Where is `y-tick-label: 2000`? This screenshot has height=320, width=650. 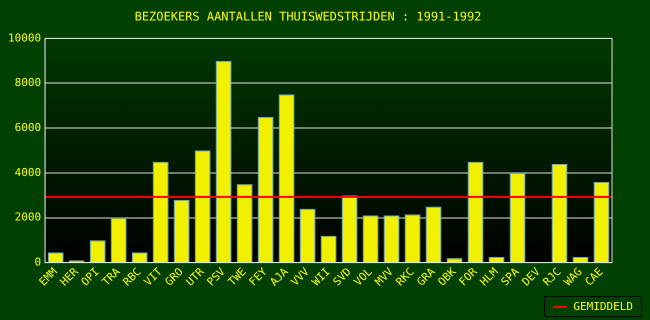 y-tick-label: 2000 is located at coordinates (28, 217).